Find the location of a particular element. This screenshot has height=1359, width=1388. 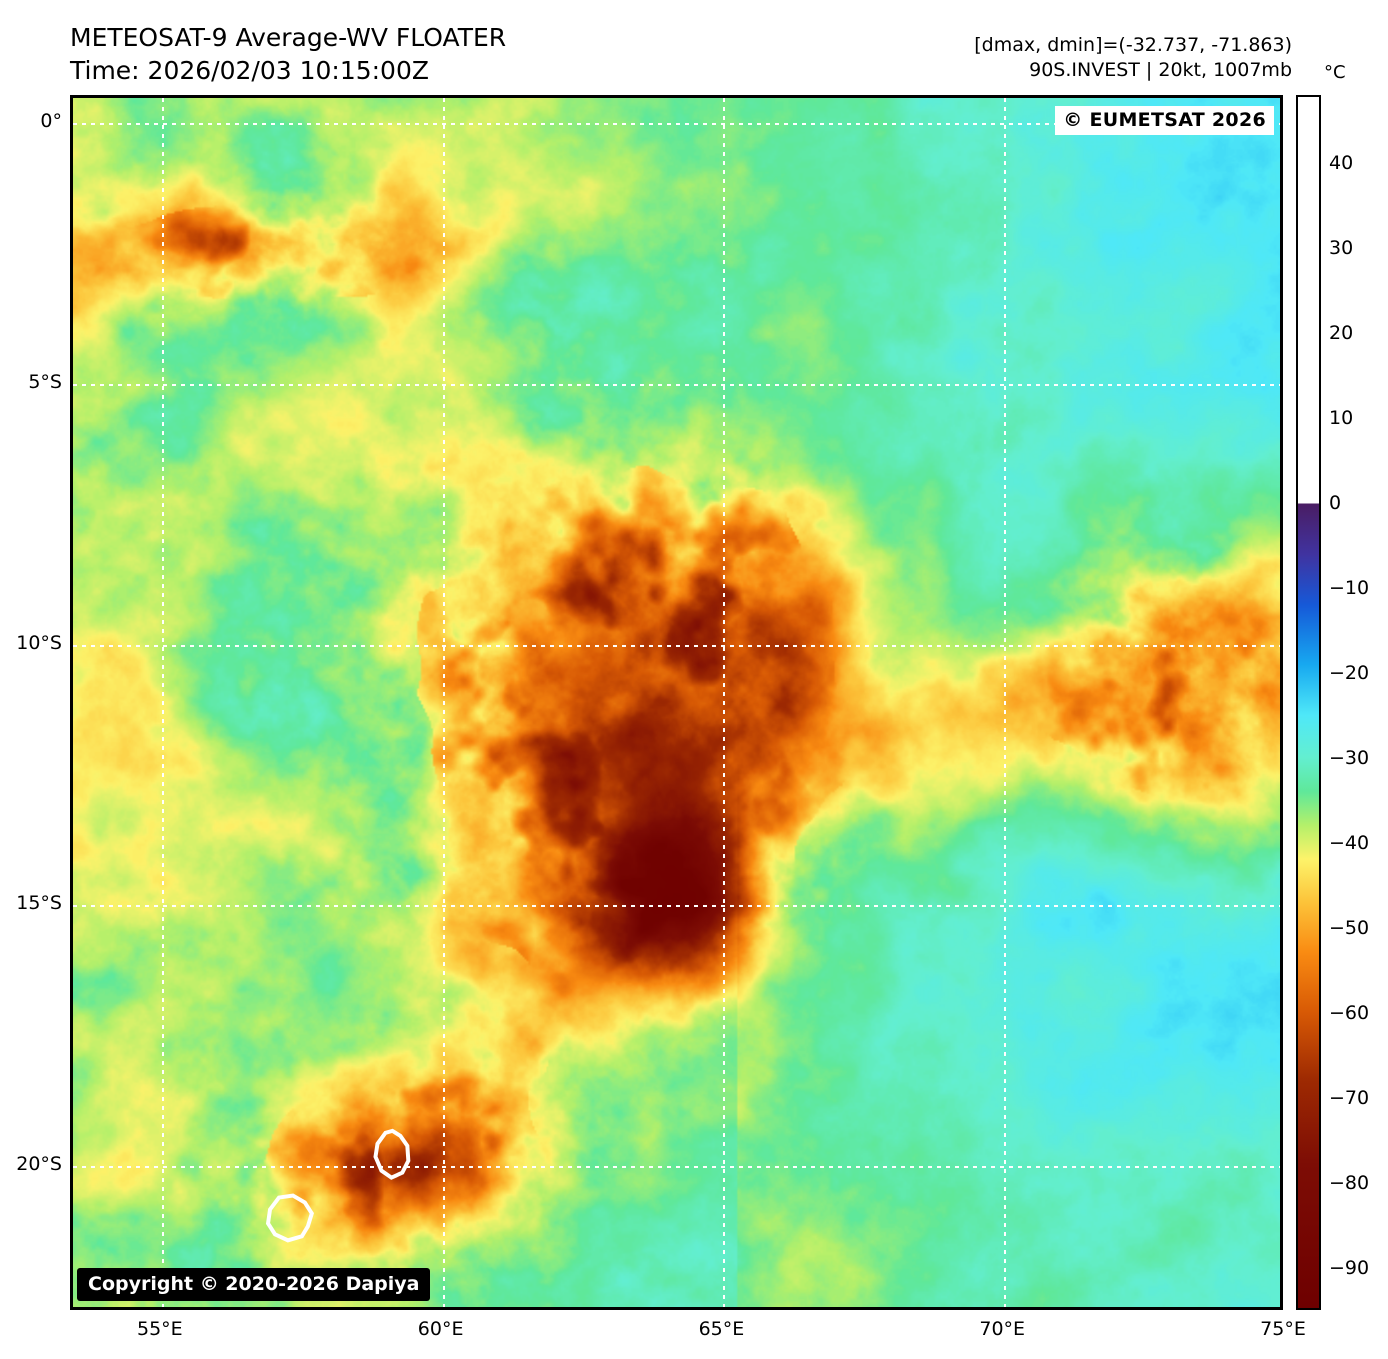

colorbar-tick-label: −90 is located at coordinates (1349, 1267).